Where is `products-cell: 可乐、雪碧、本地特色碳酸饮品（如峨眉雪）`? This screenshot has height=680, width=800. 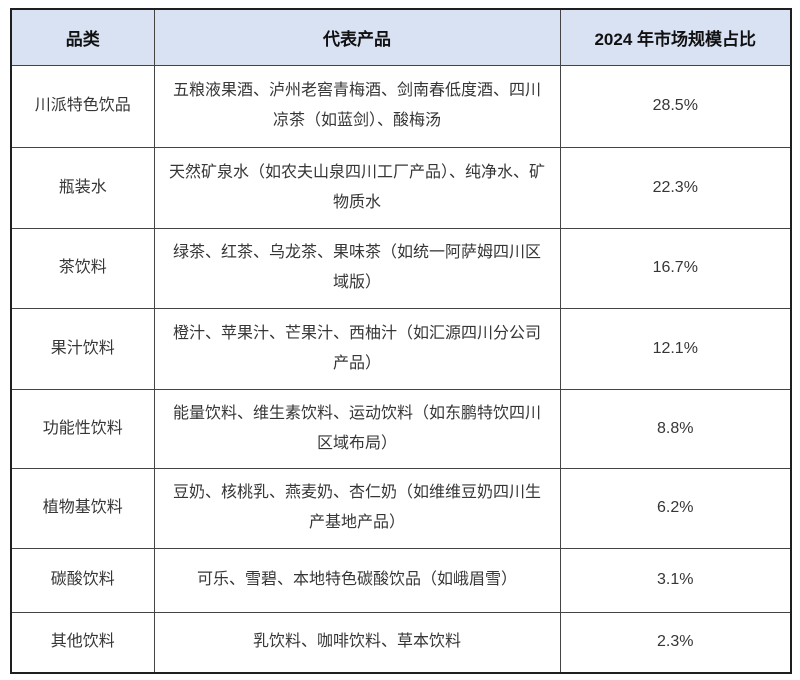
products-cell: 可乐、雪碧、本地特色碳酸饮品（如峨眉雪） is located at coordinates (357, 580).